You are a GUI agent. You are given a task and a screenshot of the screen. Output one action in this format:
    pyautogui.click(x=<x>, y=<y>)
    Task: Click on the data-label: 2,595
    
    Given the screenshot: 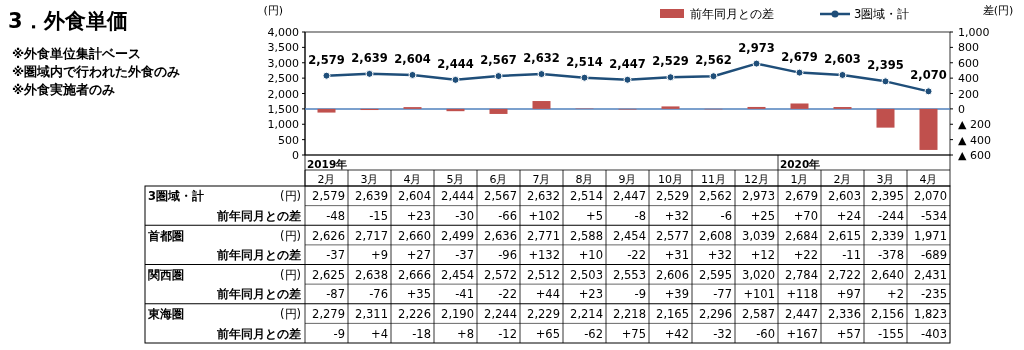 What is the action you would take?
    pyautogui.click(x=715, y=274)
    